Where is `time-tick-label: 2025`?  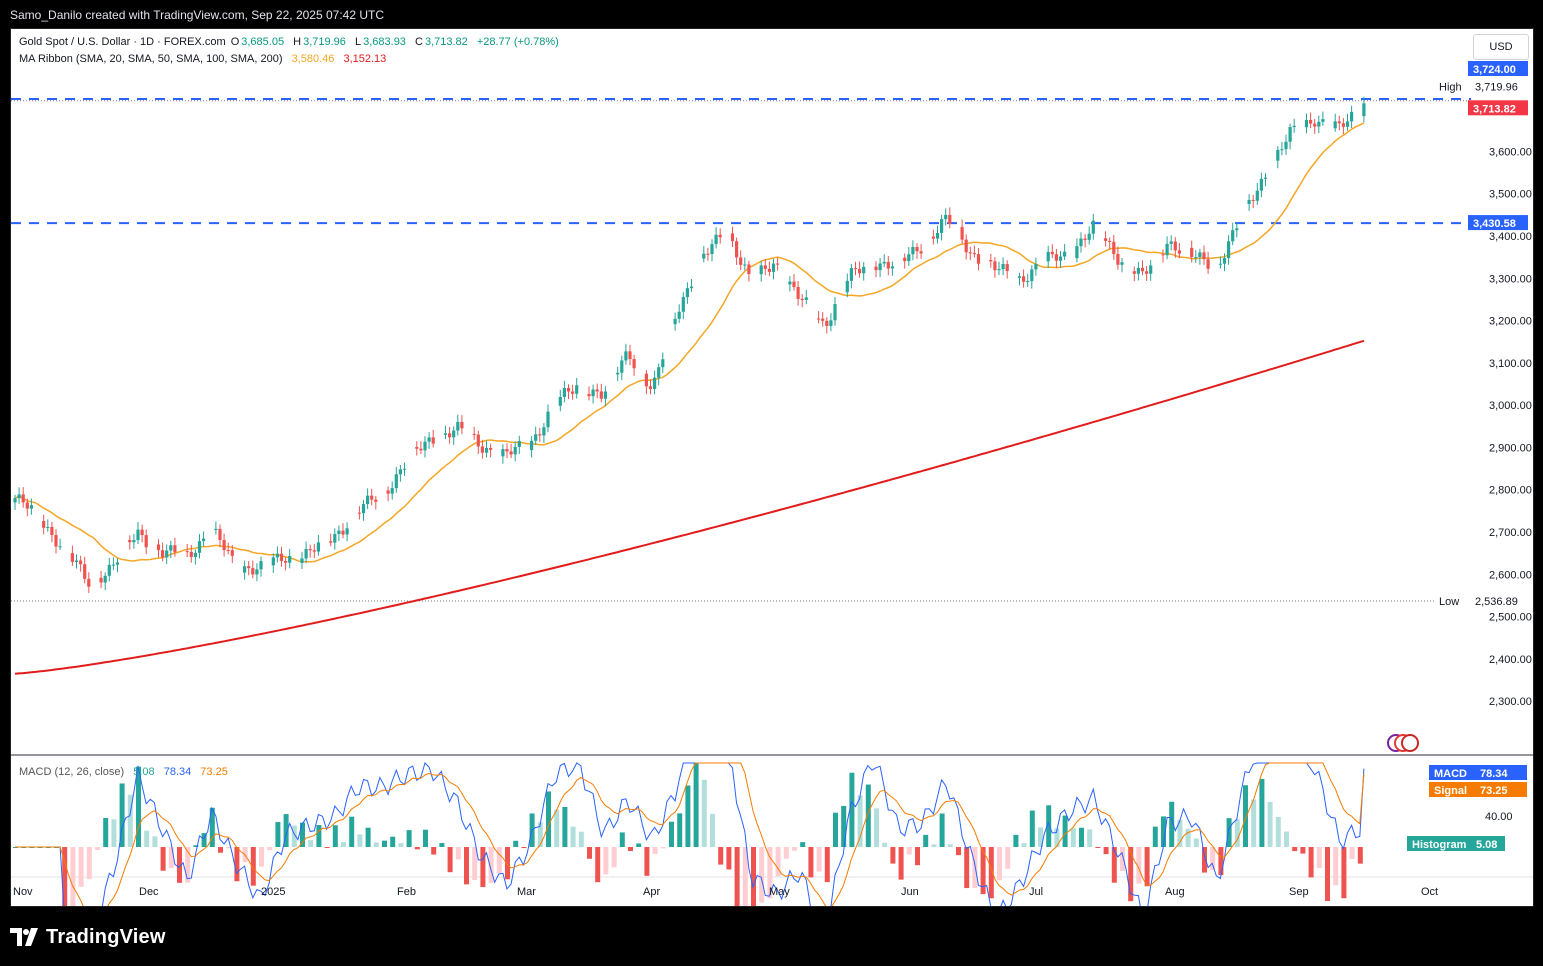
time-tick-label: 2025 is located at coordinates (273, 892).